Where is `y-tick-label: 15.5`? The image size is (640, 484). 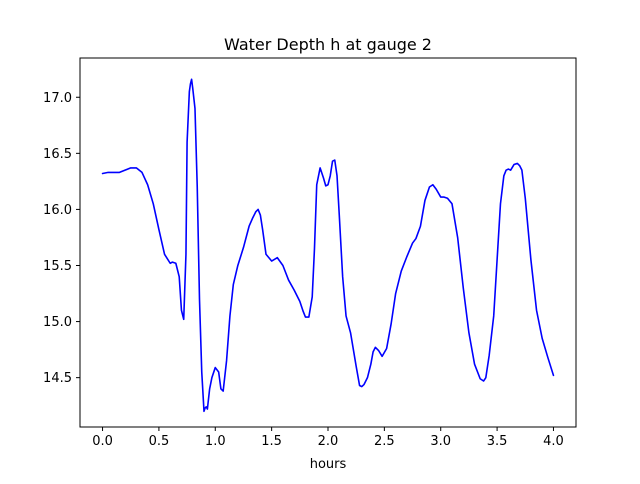 y-tick-label: 15.5 is located at coordinates (57, 266).